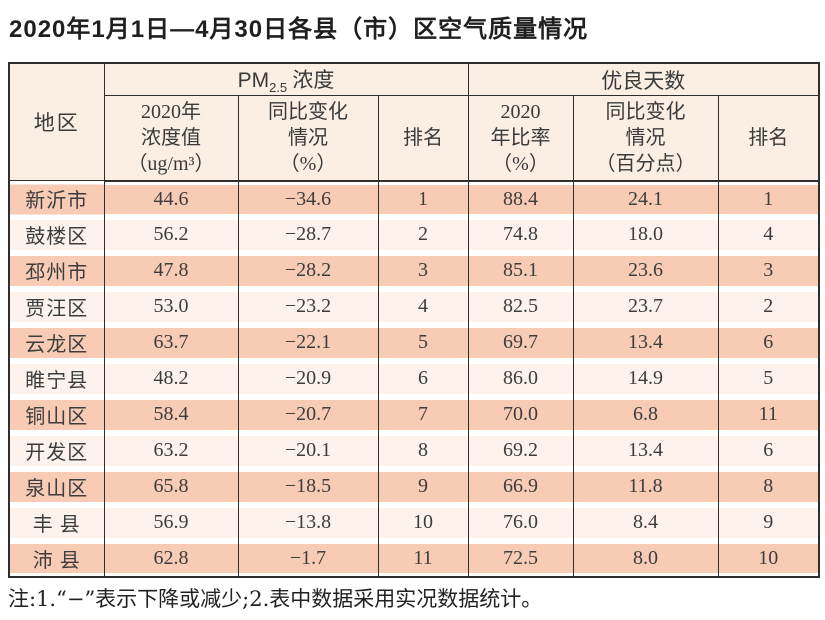  I want to click on cell-days-rank: 4, so click(768, 234).